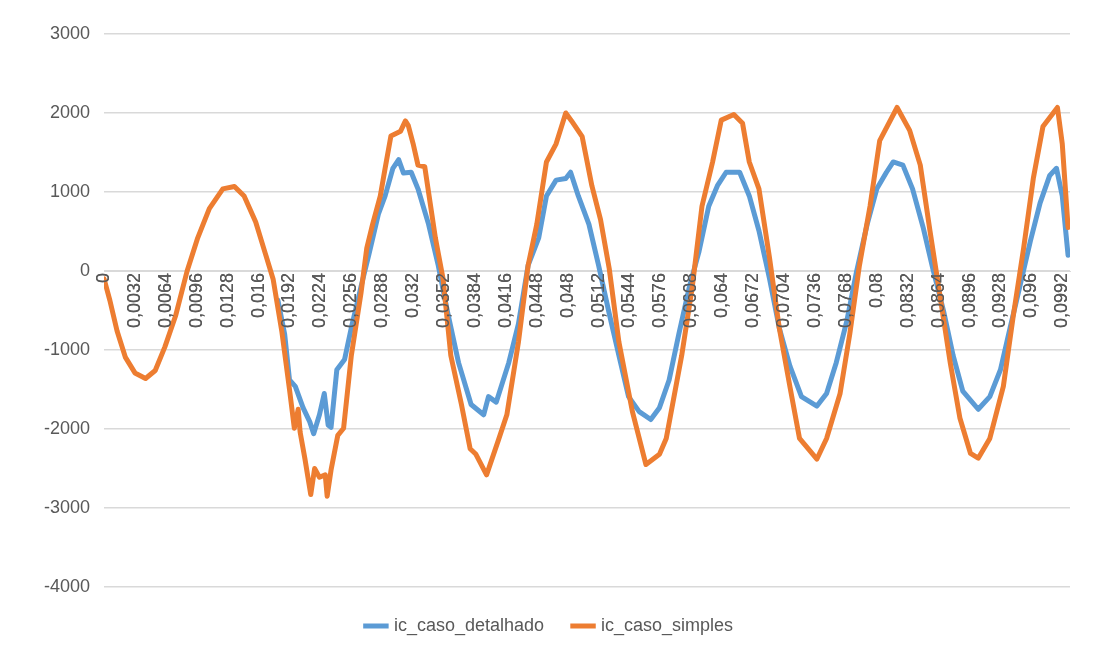 The image size is (1112, 659). What do you see at coordinates (999, 301) in the screenshot?
I see `x-tick-label: 0,0928` at bounding box center [999, 301].